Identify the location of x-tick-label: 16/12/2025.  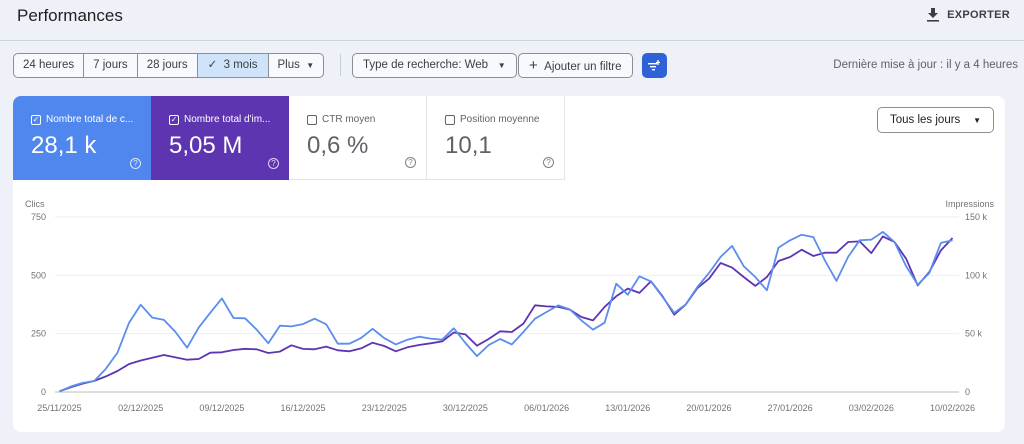
(303, 408).